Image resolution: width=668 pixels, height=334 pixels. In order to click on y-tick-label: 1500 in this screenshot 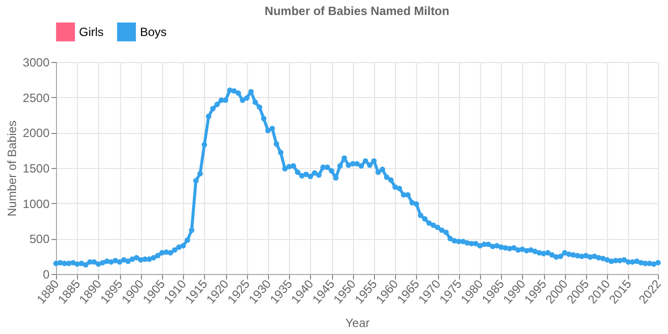, I will do `click(36, 169)`.